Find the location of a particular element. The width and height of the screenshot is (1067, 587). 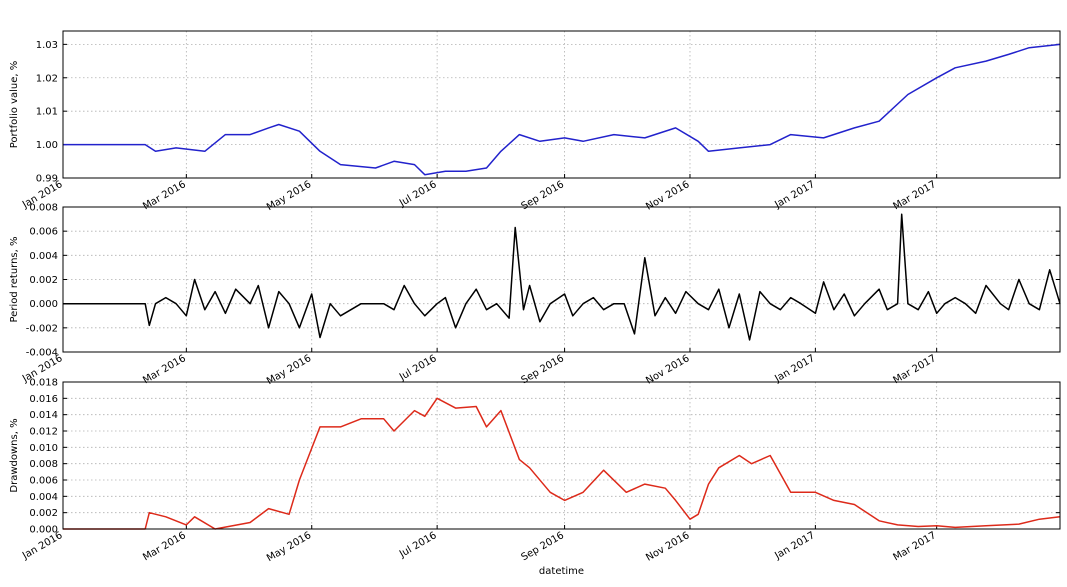

y-tick-label: 1.01 is located at coordinates (47, 112).